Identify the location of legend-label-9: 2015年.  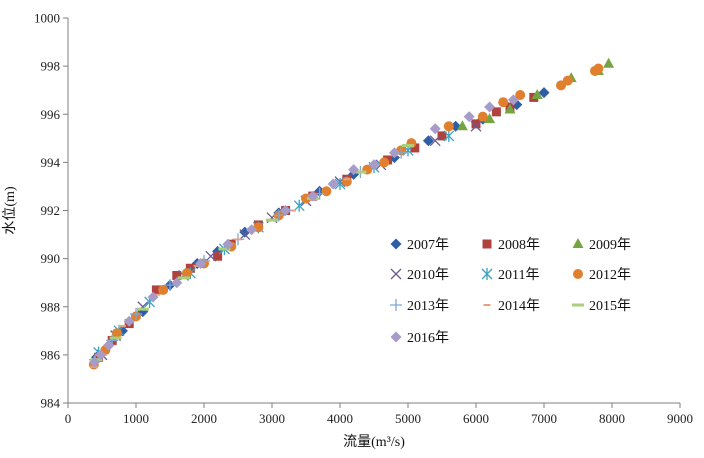
(610, 306).